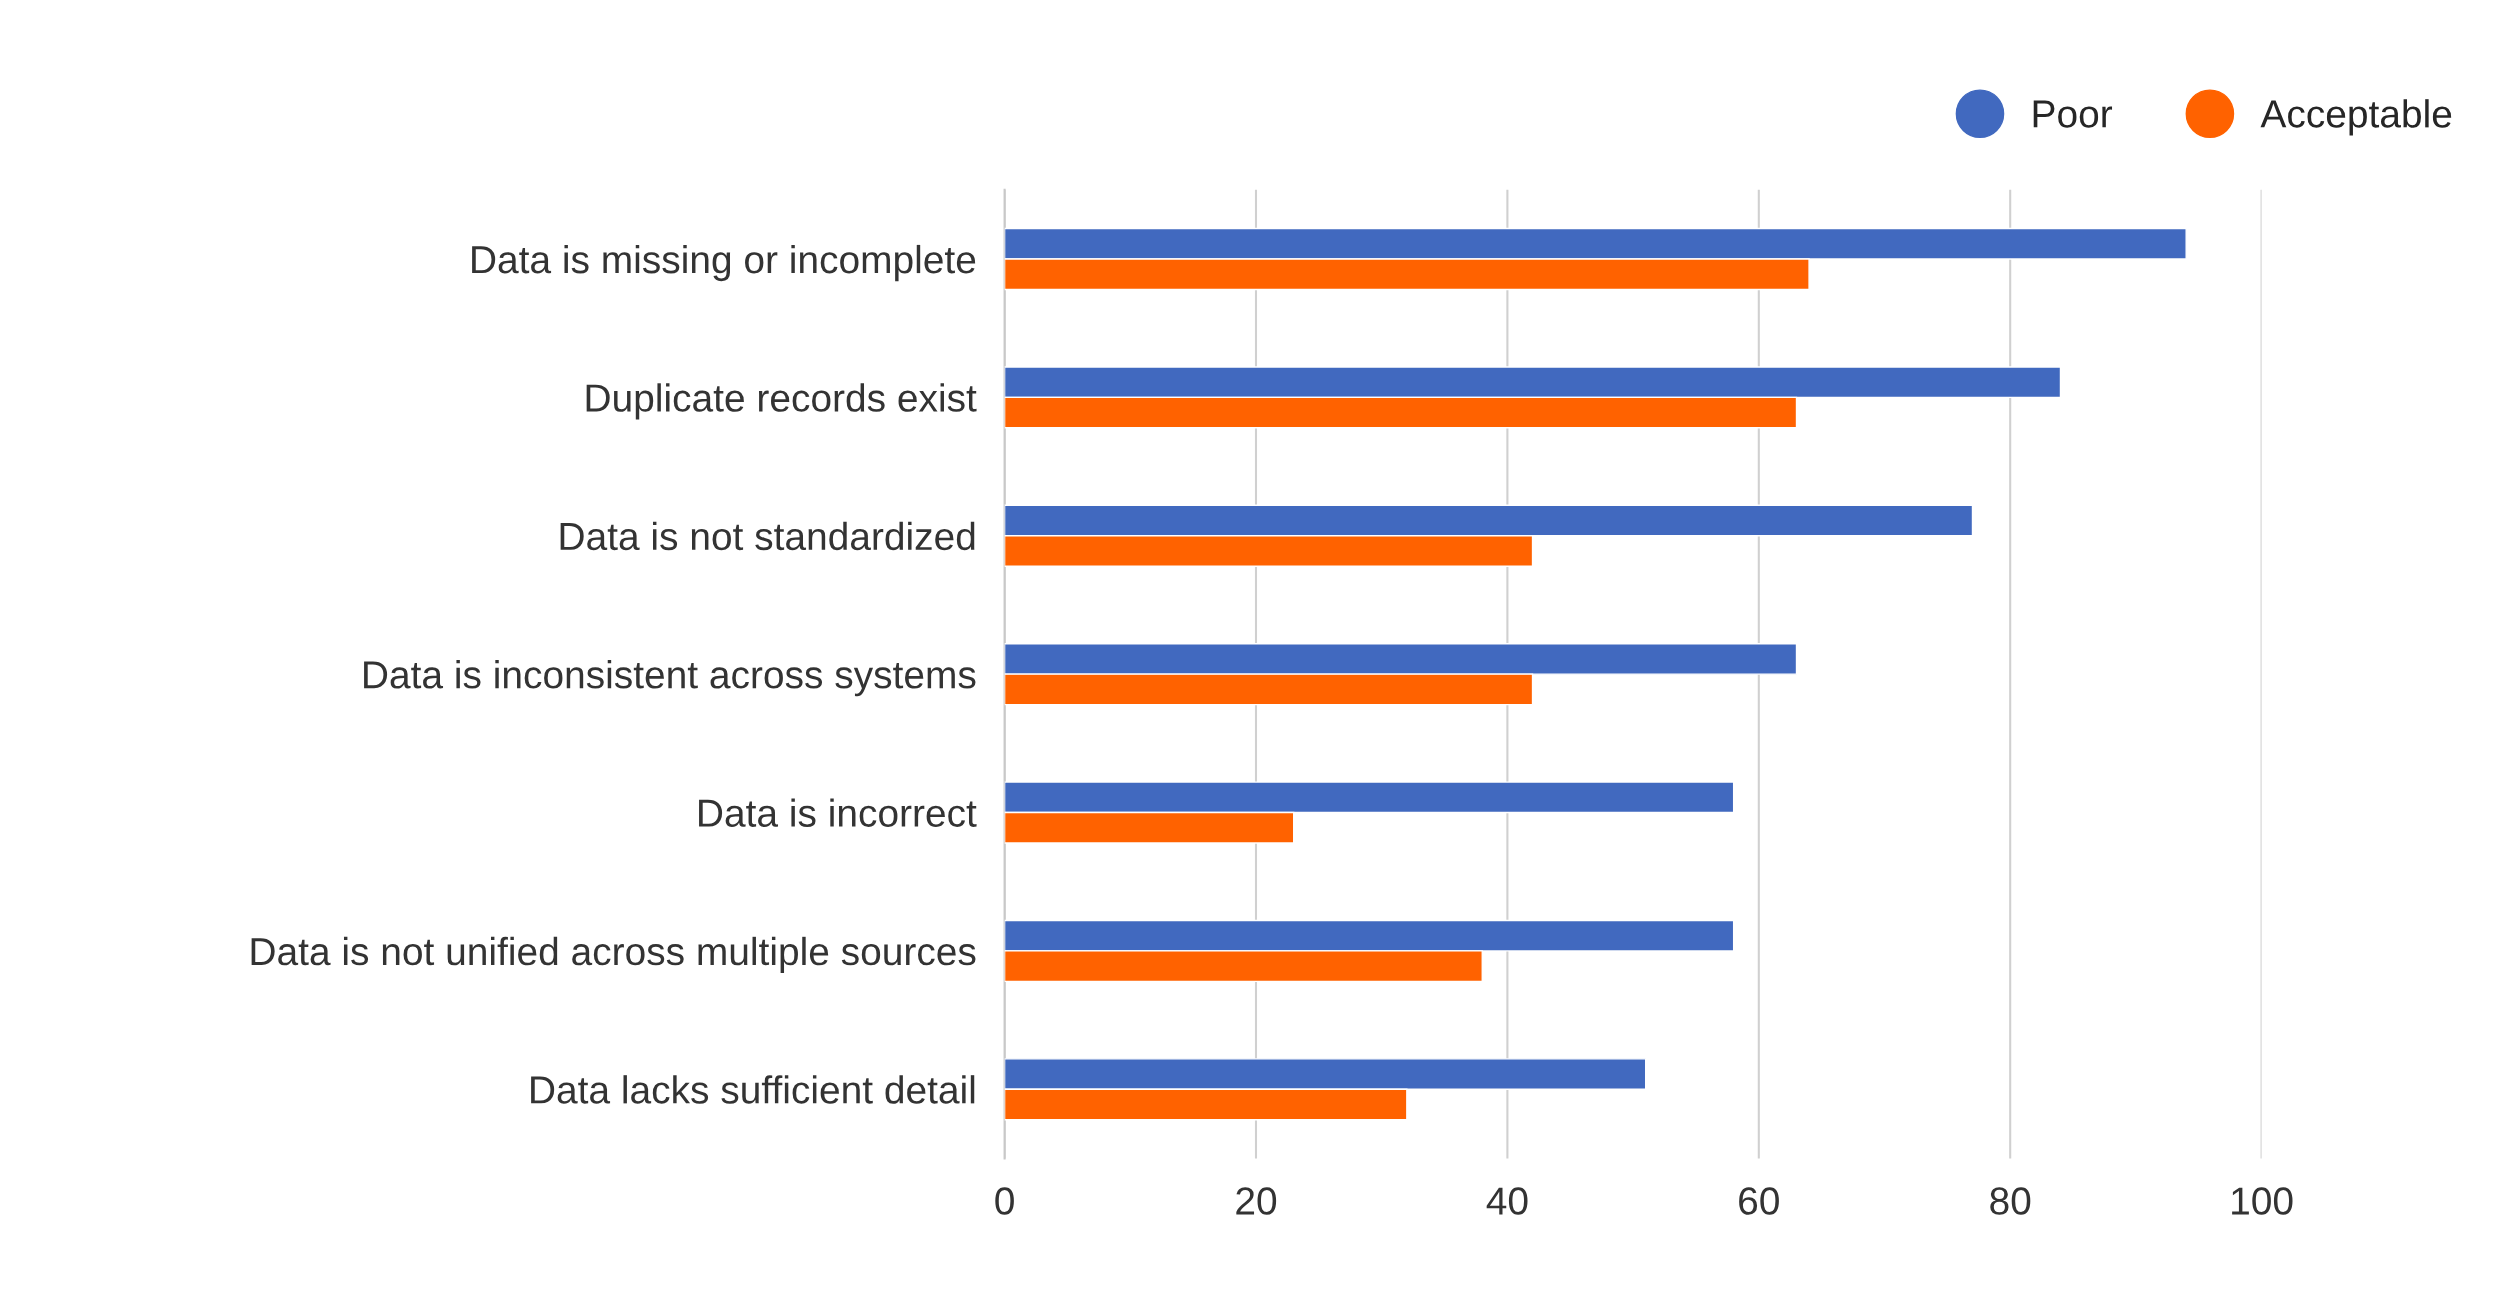  What do you see at coordinates (753, 1089) in the screenshot?
I see `y-tick-label: Data lacks sufficient detail` at bounding box center [753, 1089].